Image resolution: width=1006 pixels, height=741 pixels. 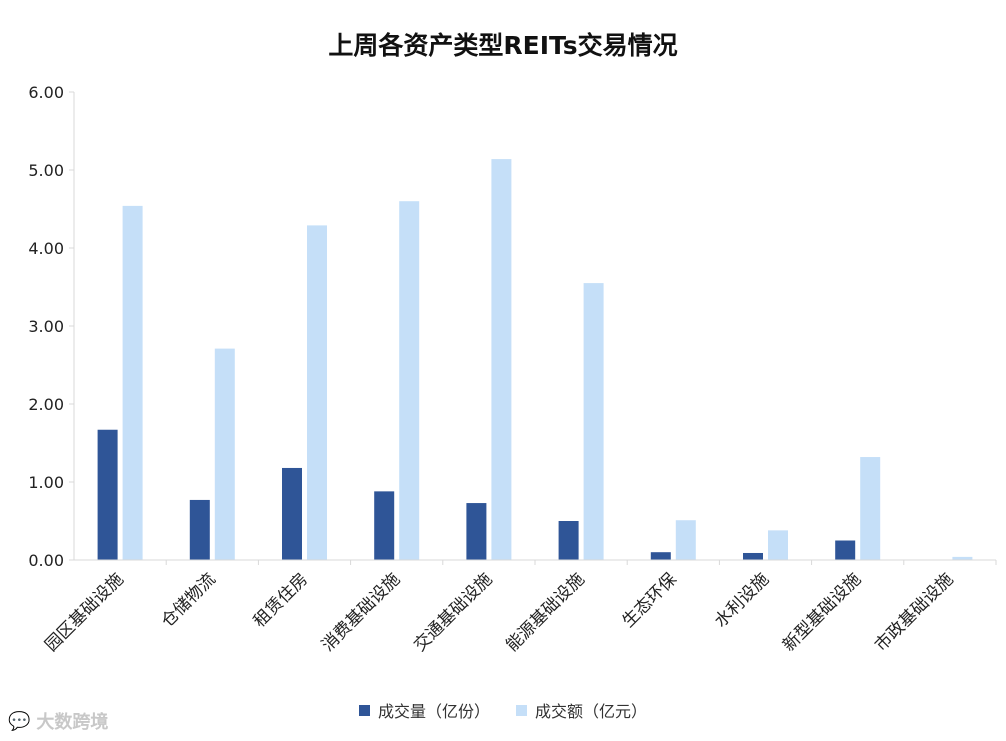 I want to click on x-category-label: 租赁住房, so click(x=281, y=600).